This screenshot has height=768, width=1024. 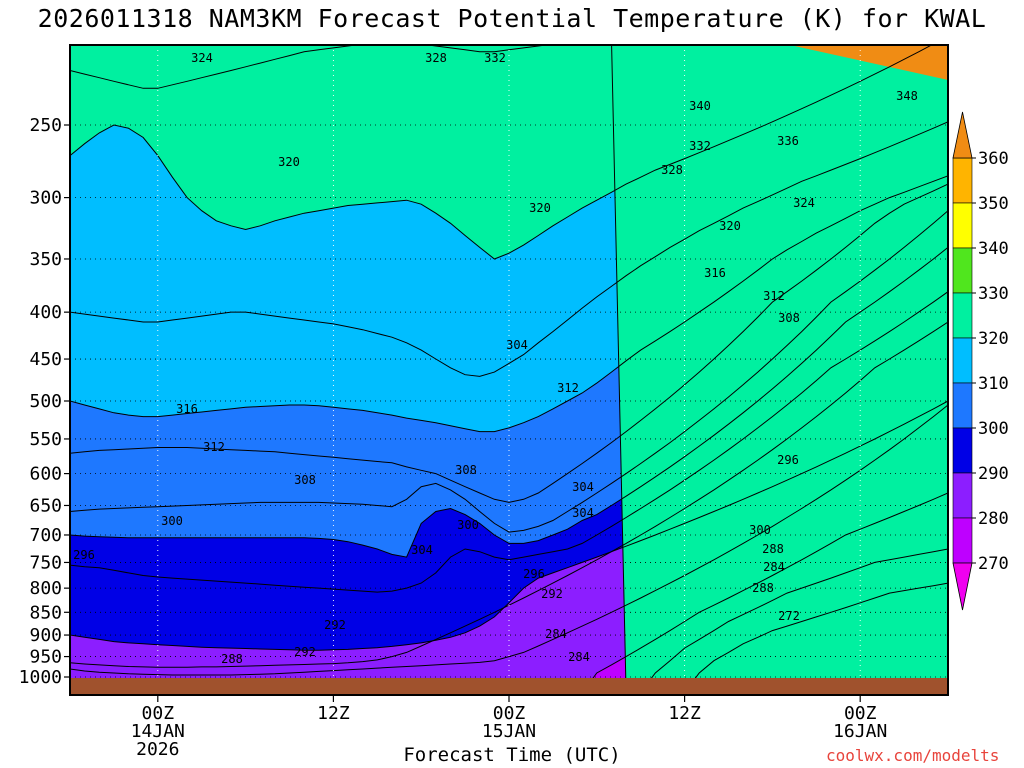 What do you see at coordinates (45, 312) in the screenshot?
I see `y-tick-label-400: 400` at bounding box center [45, 312].